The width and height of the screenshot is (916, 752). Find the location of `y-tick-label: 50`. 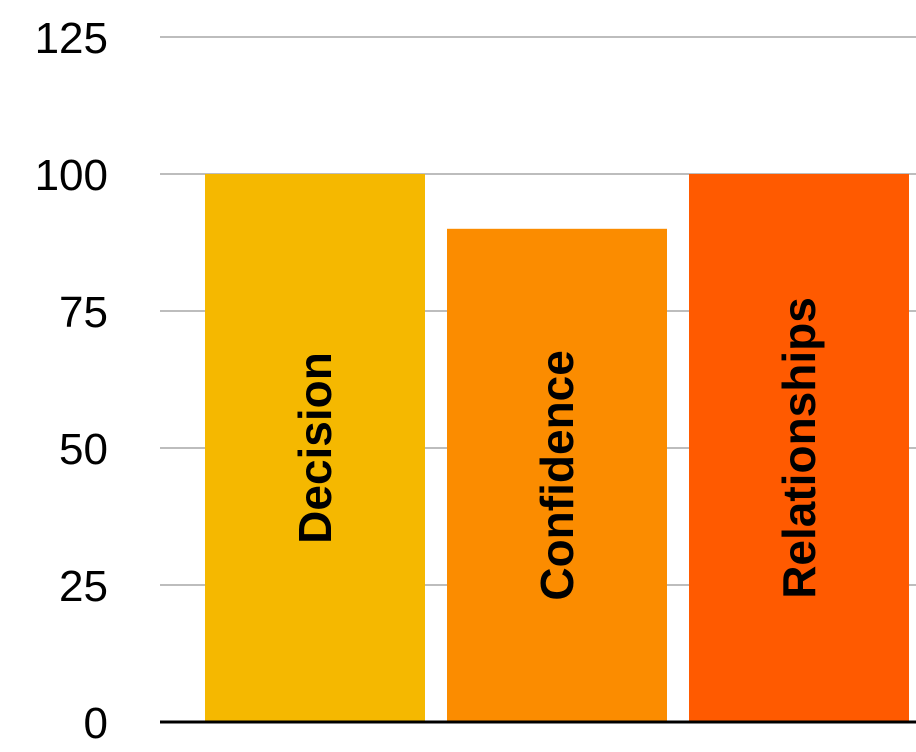

y-tick-label: 50 is located at coordinates (83, 449).